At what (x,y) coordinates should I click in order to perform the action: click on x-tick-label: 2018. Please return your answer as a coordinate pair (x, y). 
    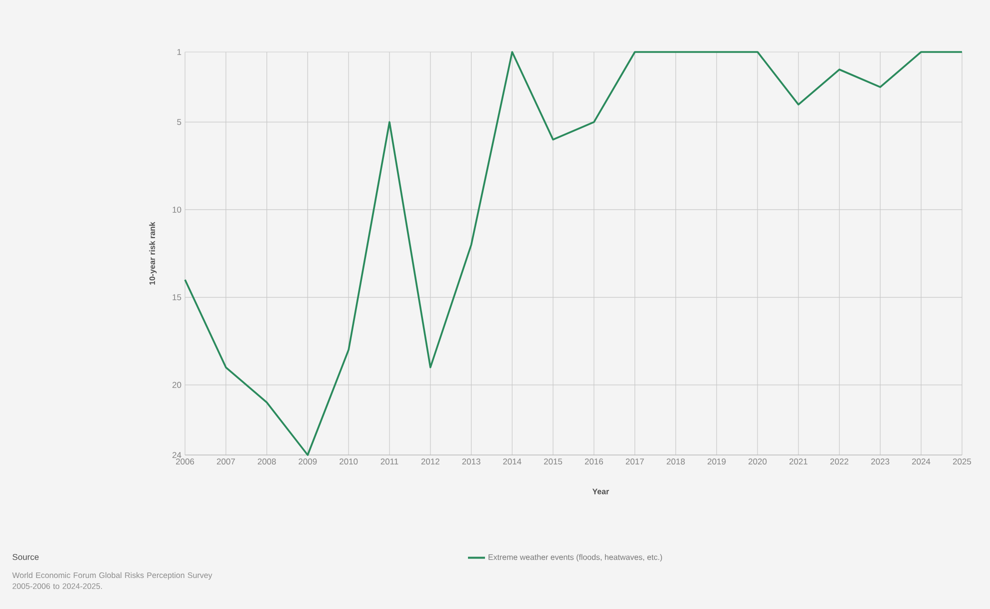
    Looking at the image, I should click on (675, 461).